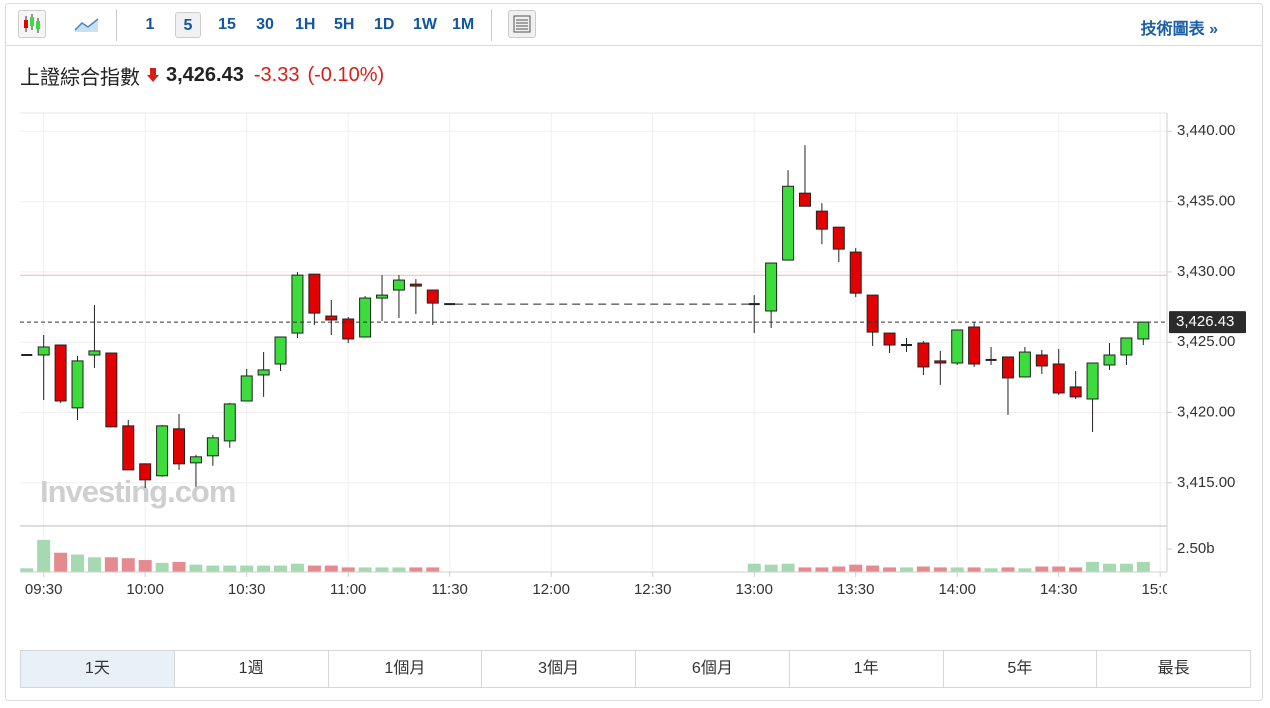  I want to click on x-tick-label: 12:30, so click(653, 589).